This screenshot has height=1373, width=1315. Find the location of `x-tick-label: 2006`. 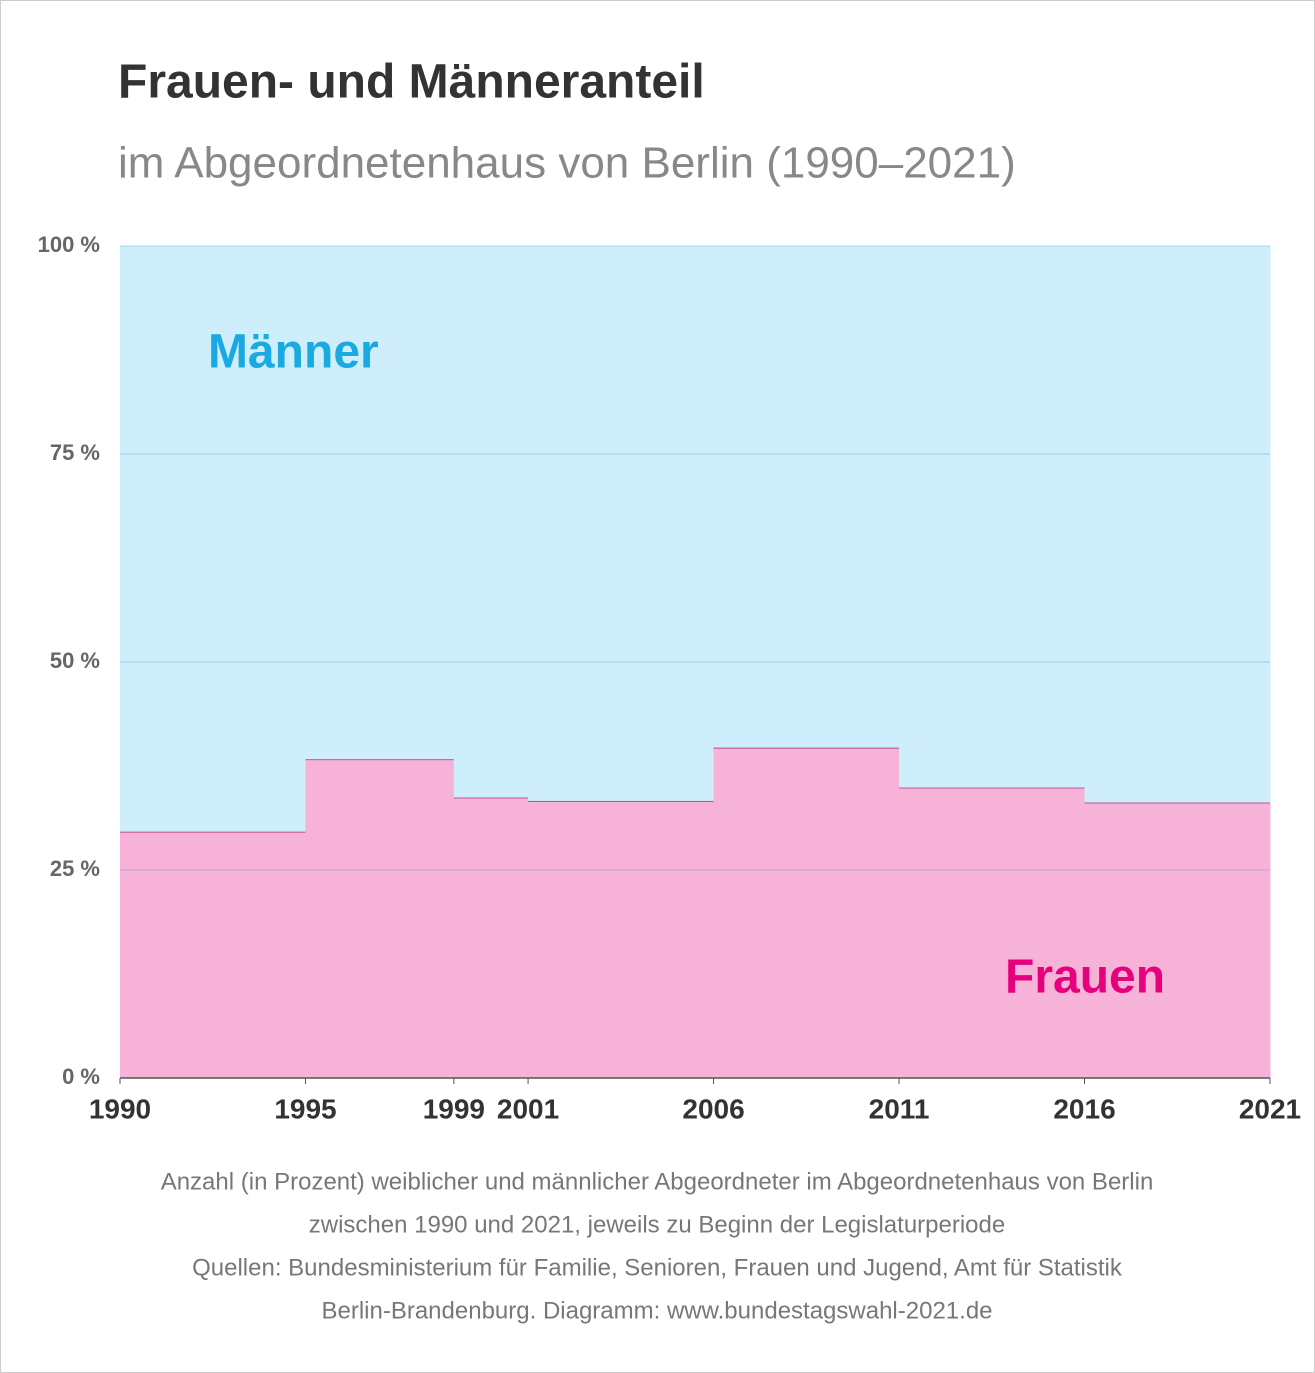

x-tick-label: 2006 is located at coordinates (713, 1108).